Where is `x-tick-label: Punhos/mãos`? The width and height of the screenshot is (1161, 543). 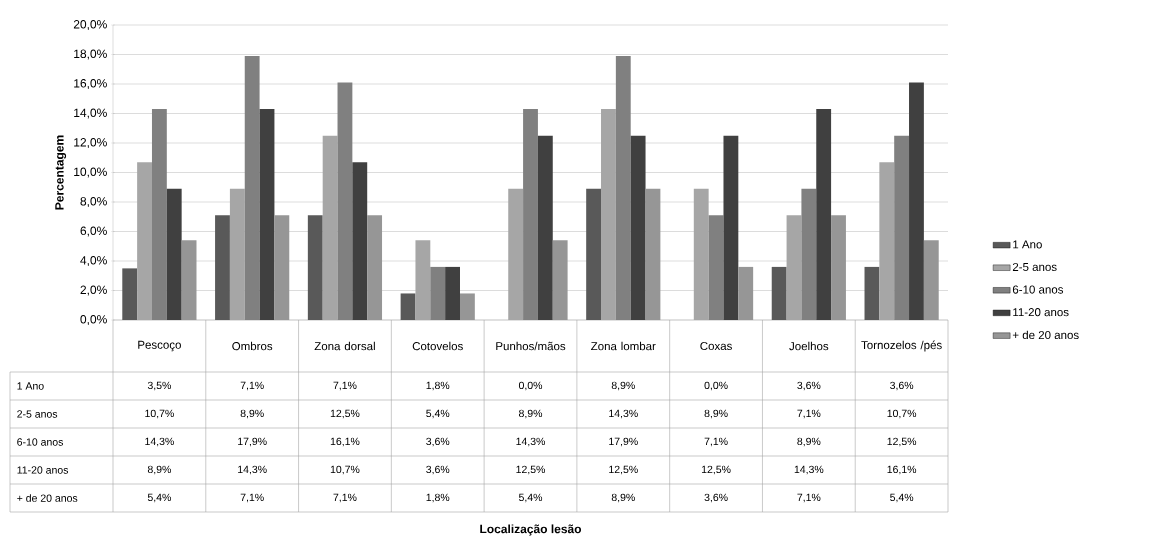 x-tick-label: Punhos/mãos is located at coordinates (531, 346).